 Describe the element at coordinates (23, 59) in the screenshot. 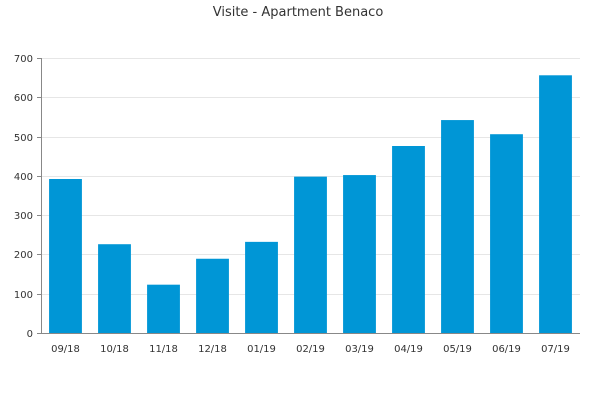

I see `y-tick-label: 700` at that location.